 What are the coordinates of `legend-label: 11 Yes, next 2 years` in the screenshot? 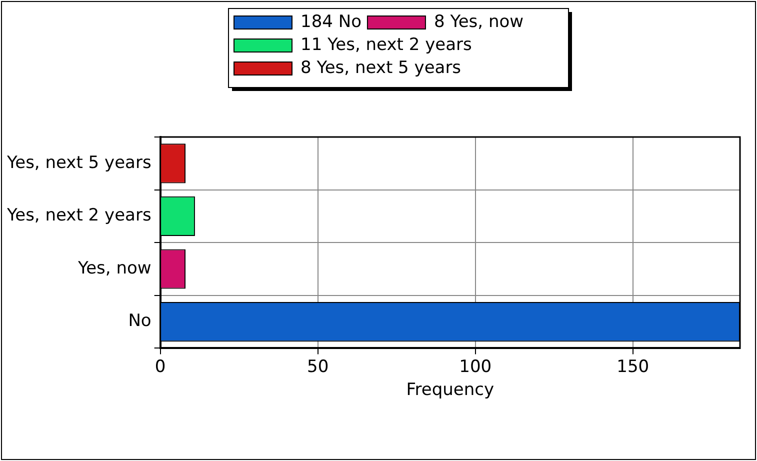 It's located at (386, 44).